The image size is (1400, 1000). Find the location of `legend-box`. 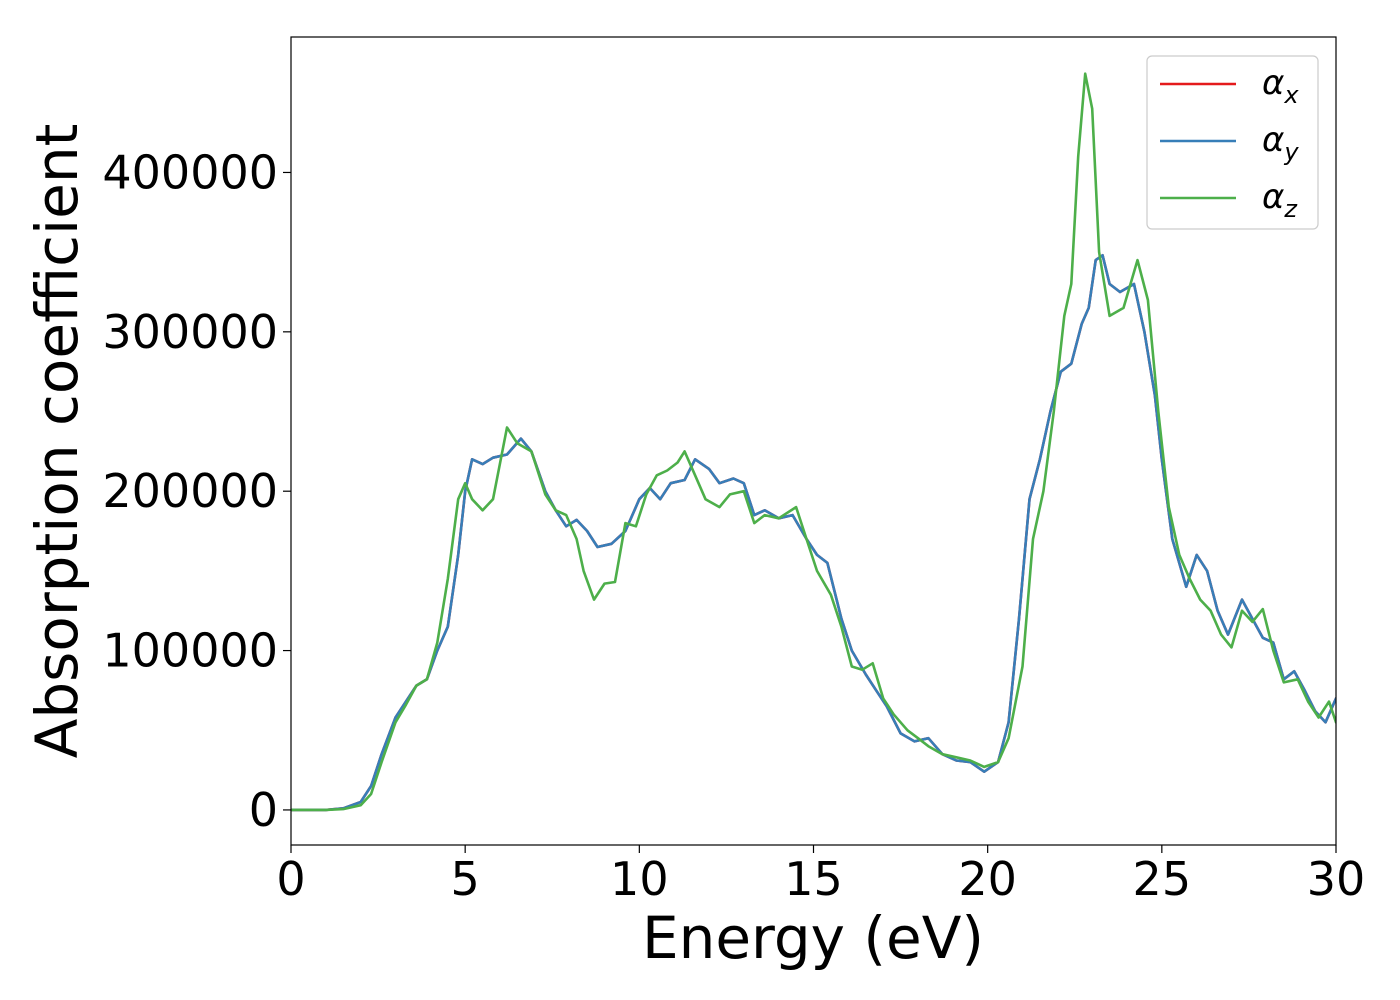

legend-box is located at coordinates (1232, 142).